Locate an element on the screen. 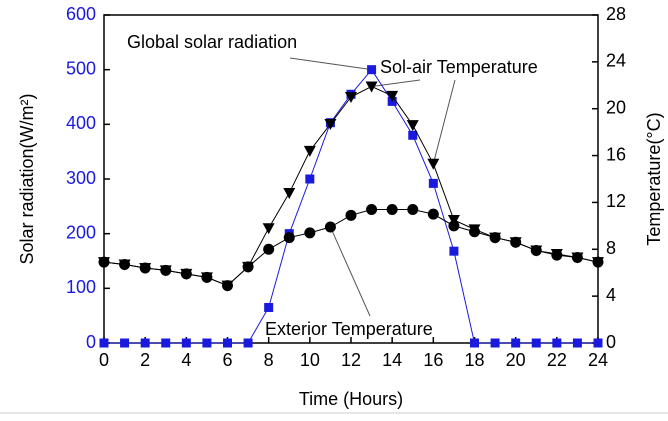 The width and height of the screenshot is (668, 421). x-tick-label: 18 is located at coordinates (474, 360).